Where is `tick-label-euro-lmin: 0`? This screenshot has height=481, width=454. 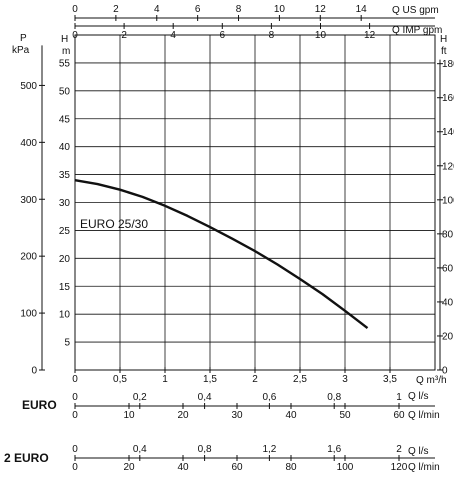
tick-label-euro-lmin: 0 is located at coordinates (75, 415).